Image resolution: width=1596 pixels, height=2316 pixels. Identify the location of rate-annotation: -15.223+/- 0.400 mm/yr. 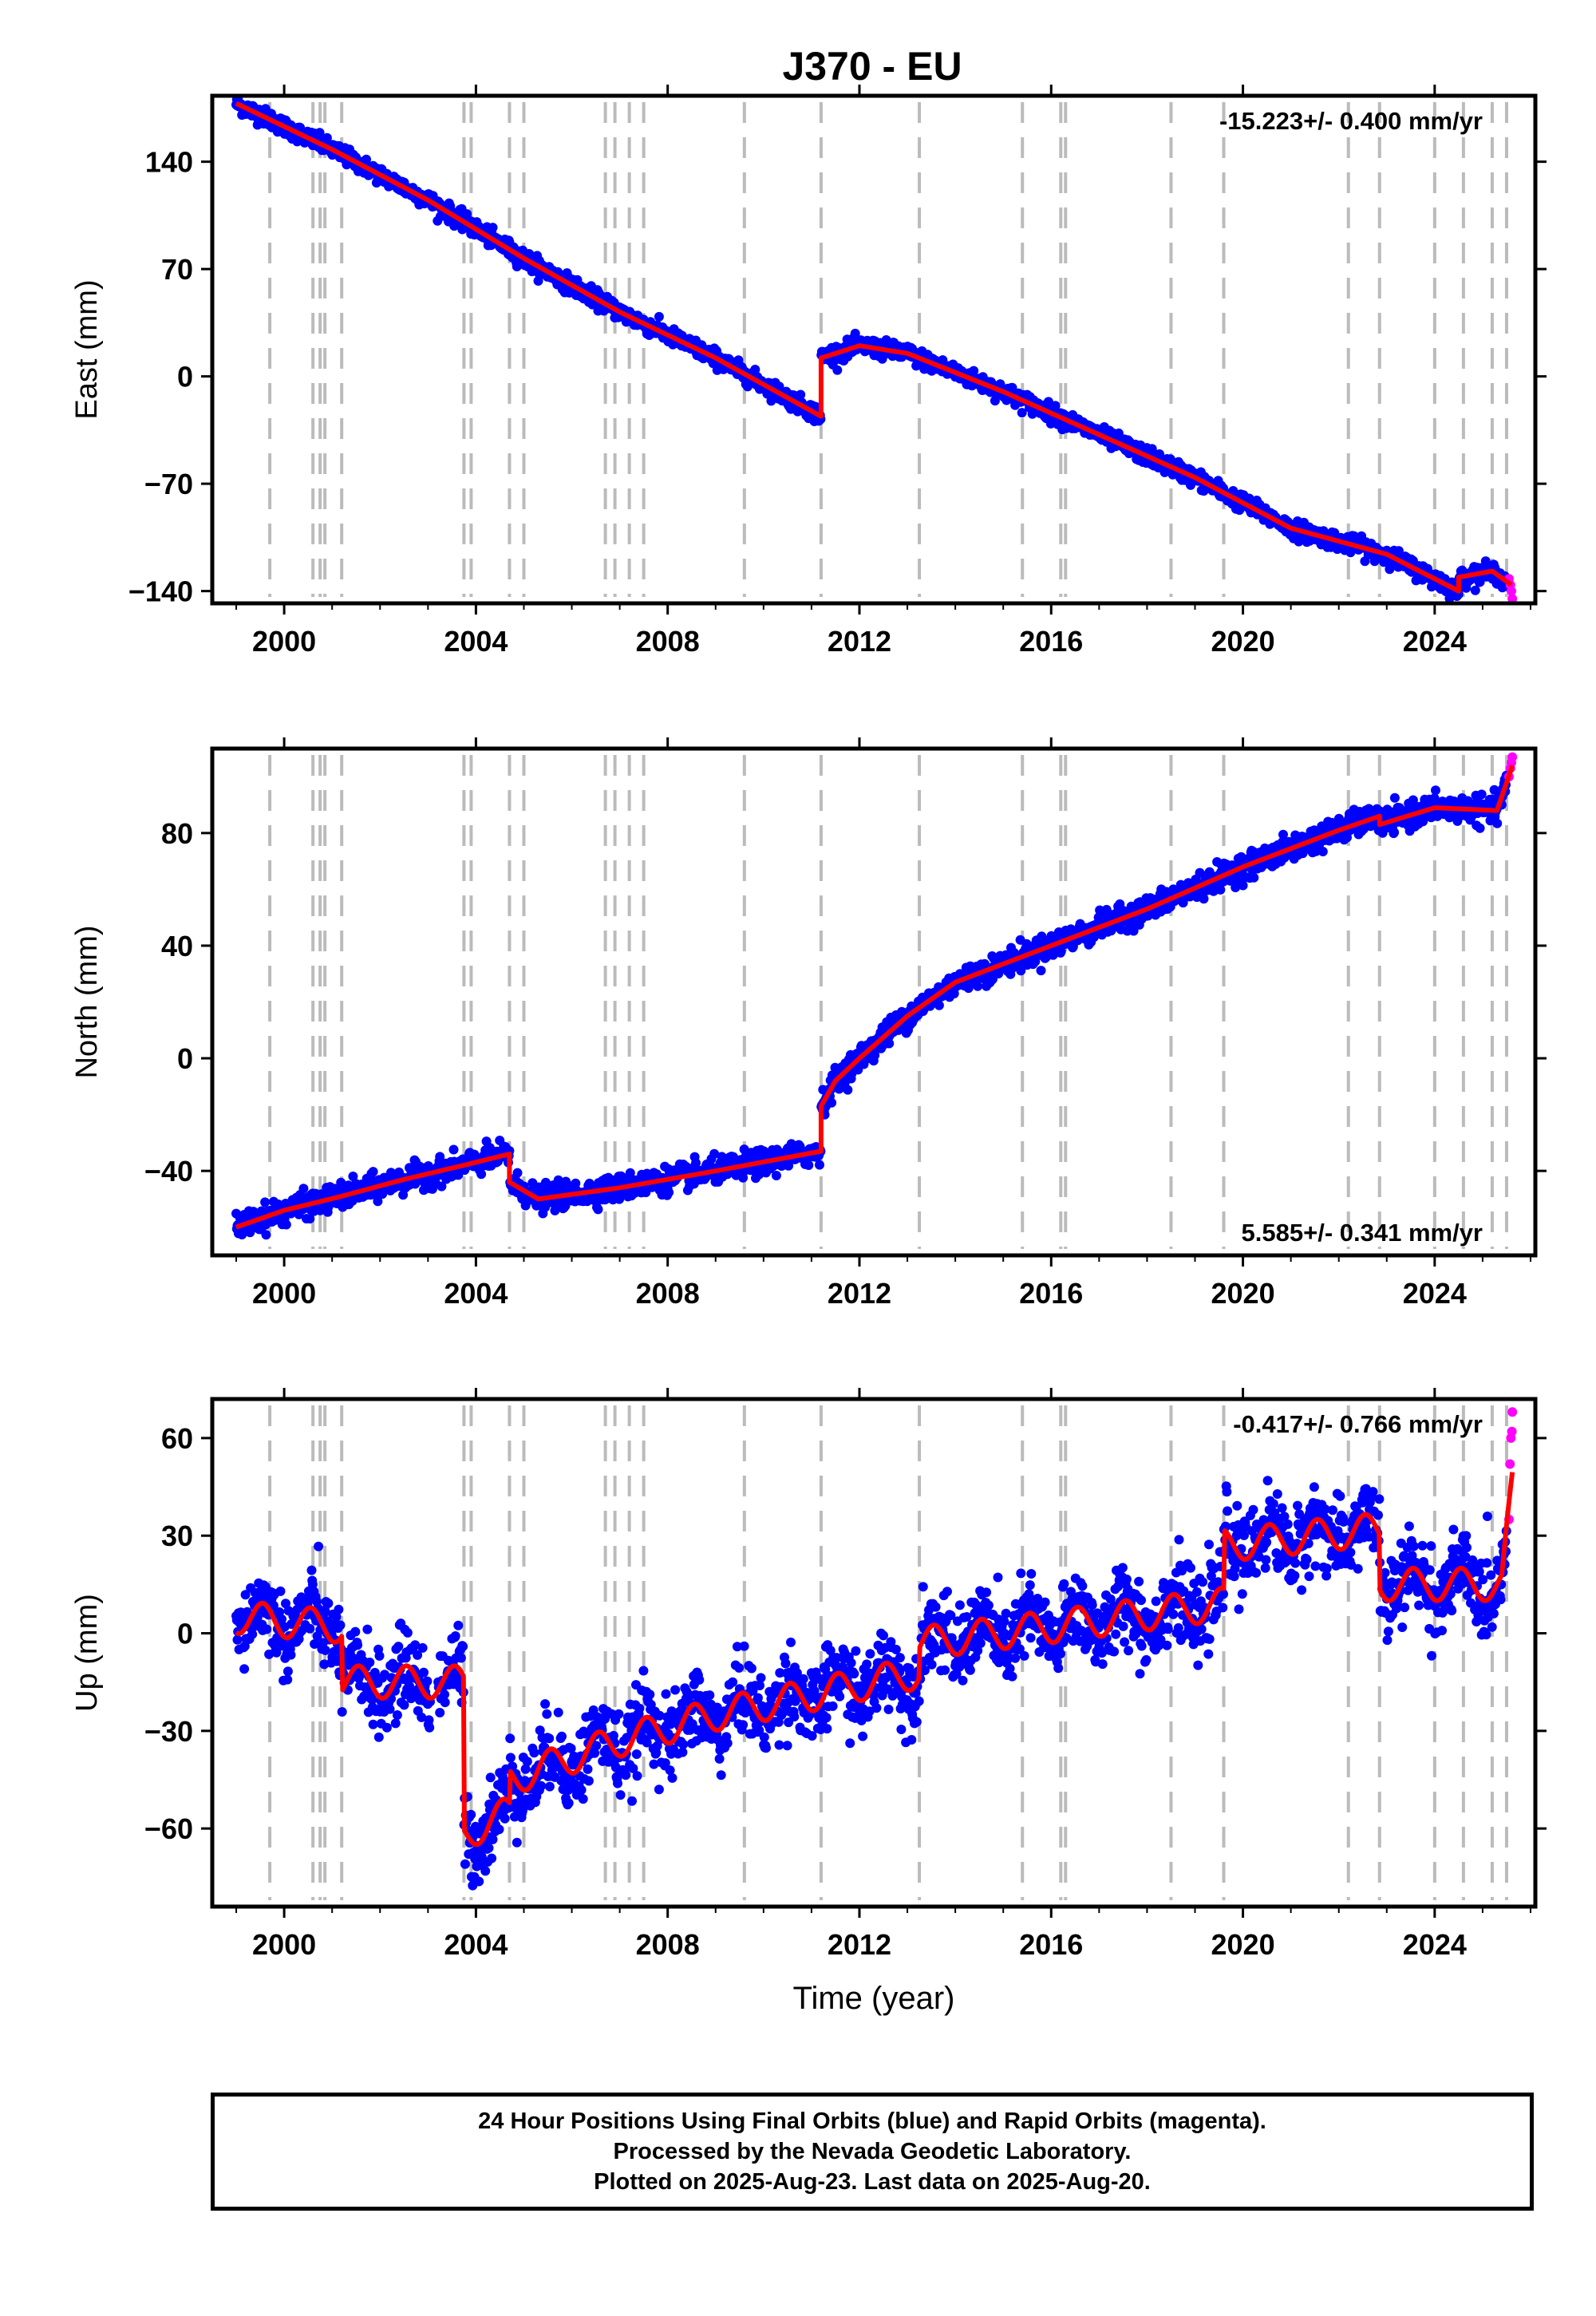
(1351, 121).